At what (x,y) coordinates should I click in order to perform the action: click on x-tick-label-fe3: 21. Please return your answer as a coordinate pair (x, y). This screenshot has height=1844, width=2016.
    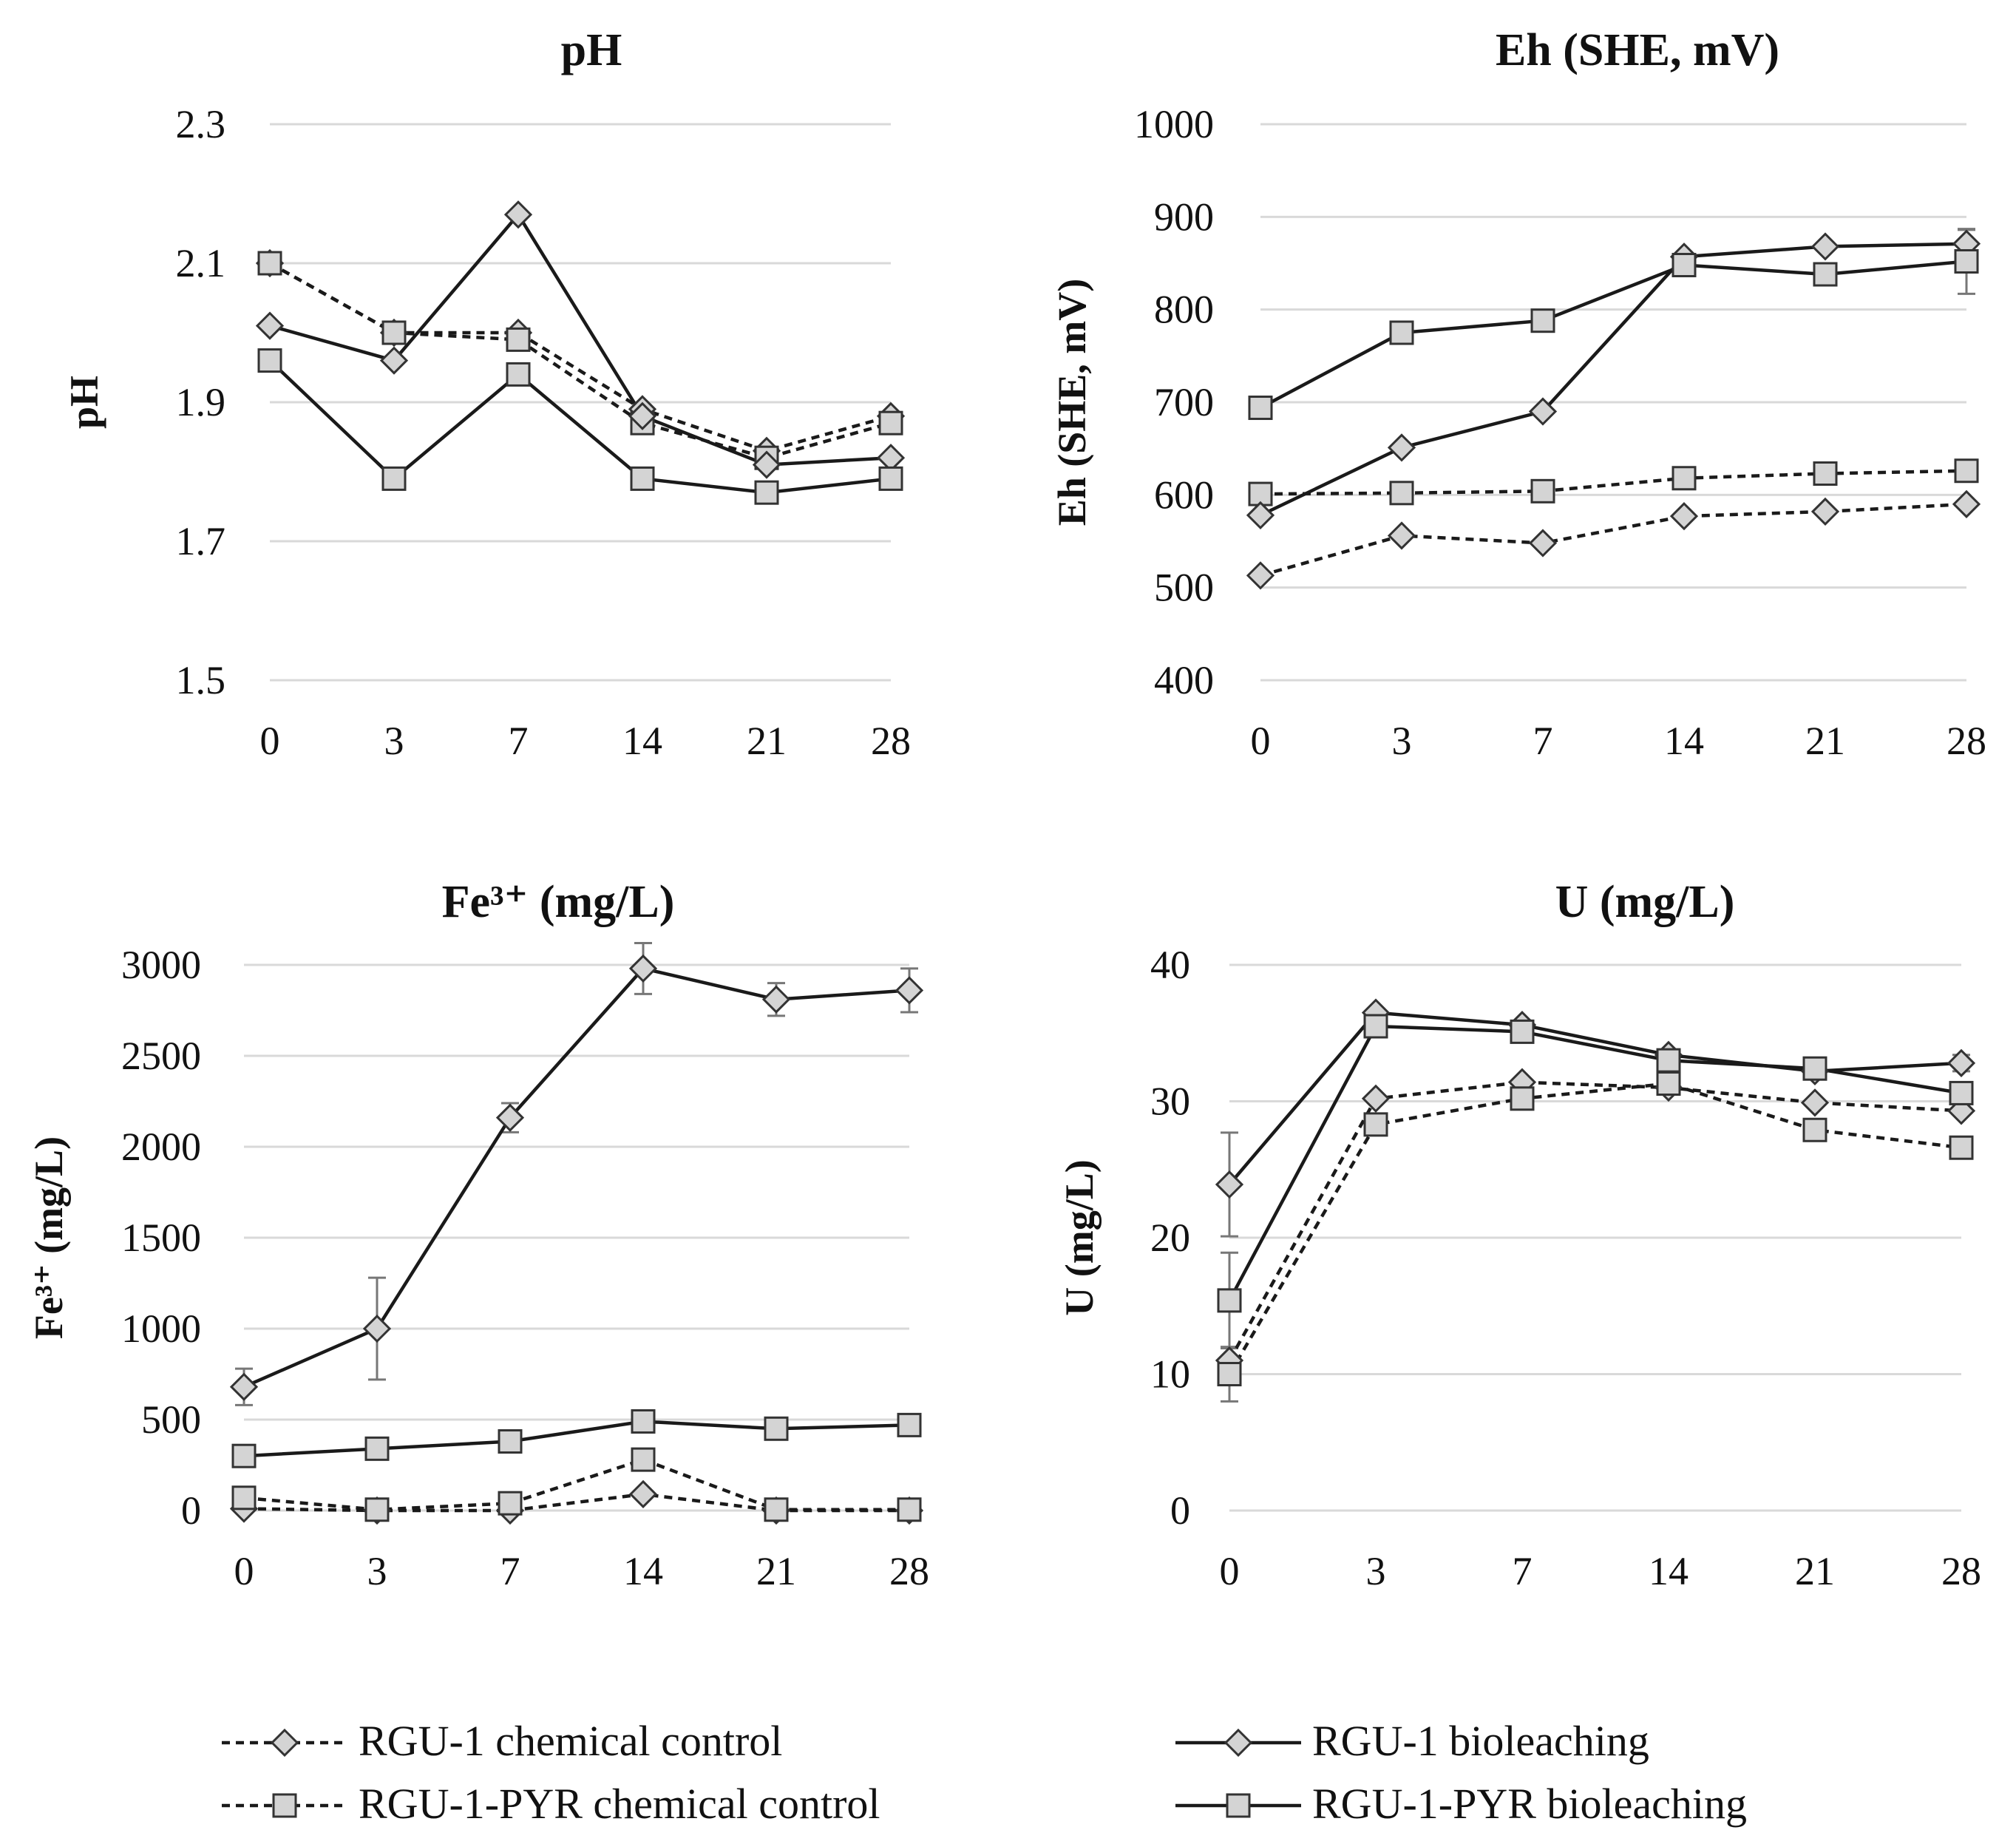
    Looking at the image, I should click on (776, 1571).